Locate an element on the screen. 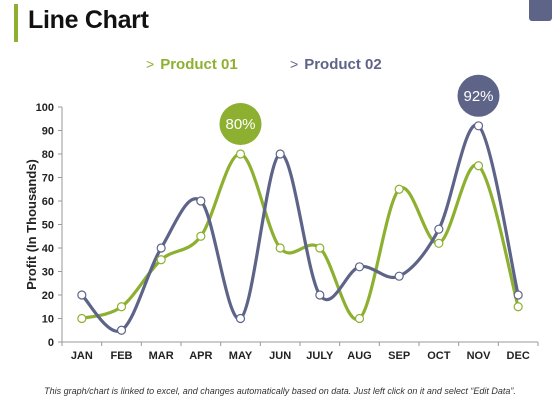 The height and width of the screenshot is (420, 560). page-title: Line Chart is located at coordinates (88, 20).